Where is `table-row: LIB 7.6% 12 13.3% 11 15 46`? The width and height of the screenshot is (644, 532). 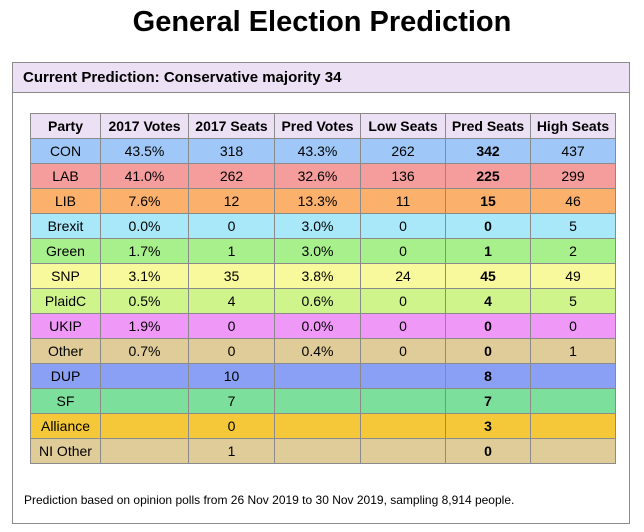 table-row: LIB 7.6% 12 13.3% 11 15 46 is located at coordinates (323, 201).